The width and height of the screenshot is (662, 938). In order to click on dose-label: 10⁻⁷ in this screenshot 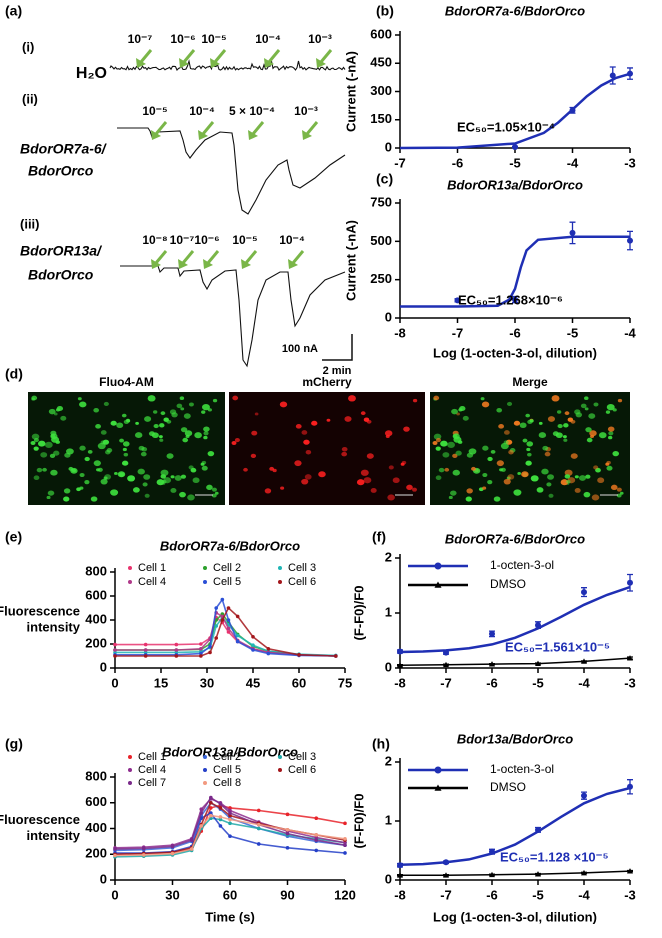, I will do `click(140, 39)`.